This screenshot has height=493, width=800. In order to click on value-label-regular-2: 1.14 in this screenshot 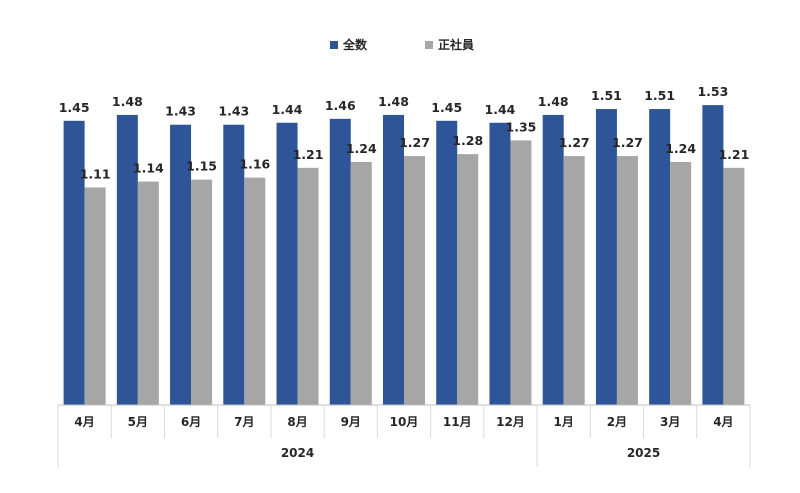, I will do `click(148, 168)`.